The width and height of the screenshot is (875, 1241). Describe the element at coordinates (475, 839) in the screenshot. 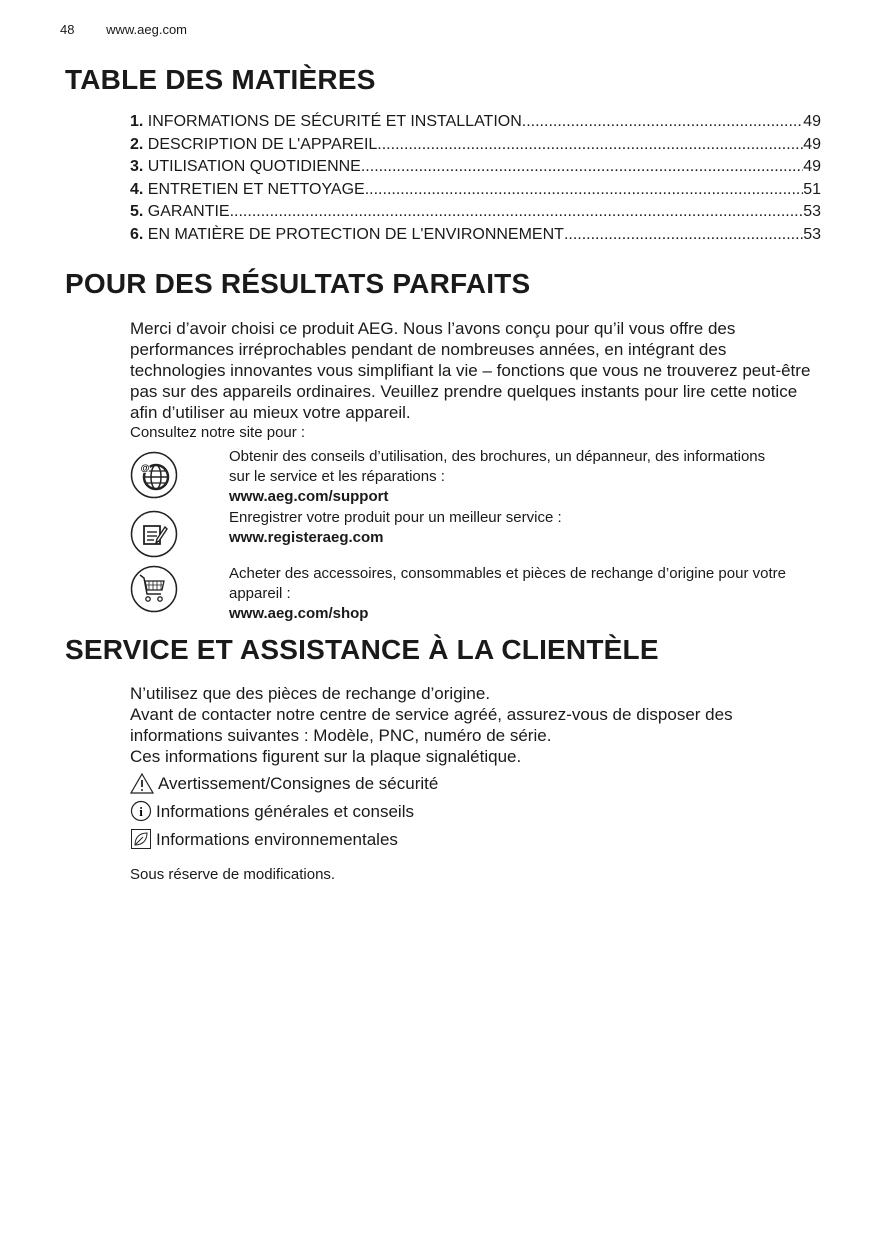

I see `legend-environment: Informations environnementales` at that location.